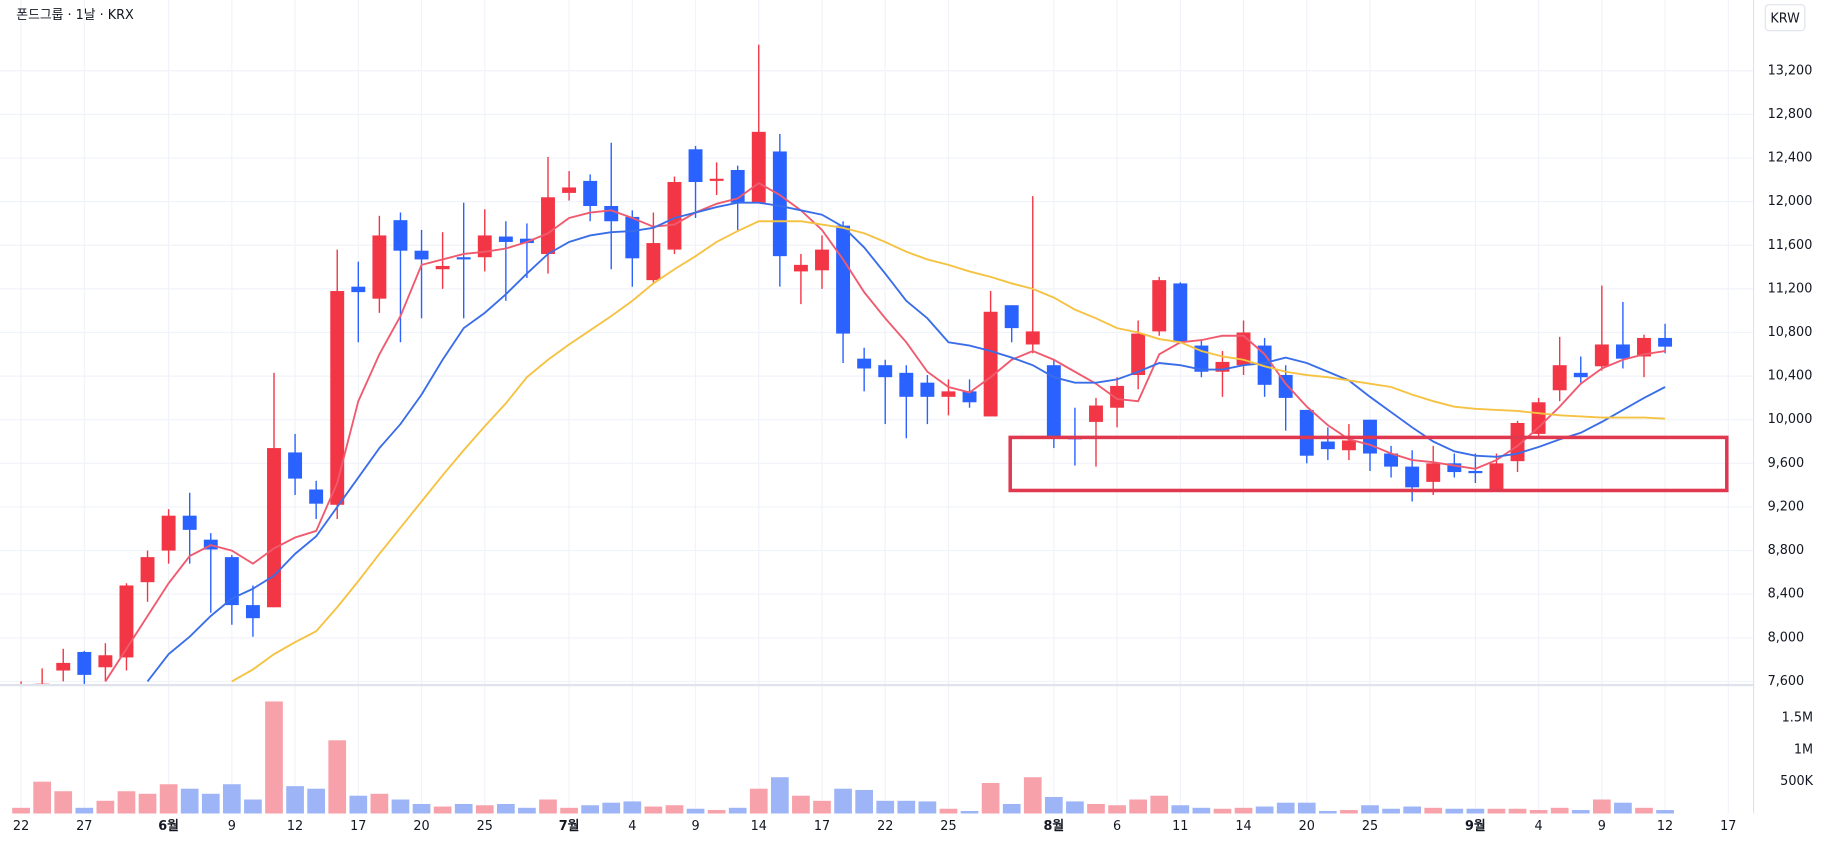 Image resolution: width=1827 pixels, height=843 pixels. I want to click on y-tick-label: 7,600, so click(1786, 681).